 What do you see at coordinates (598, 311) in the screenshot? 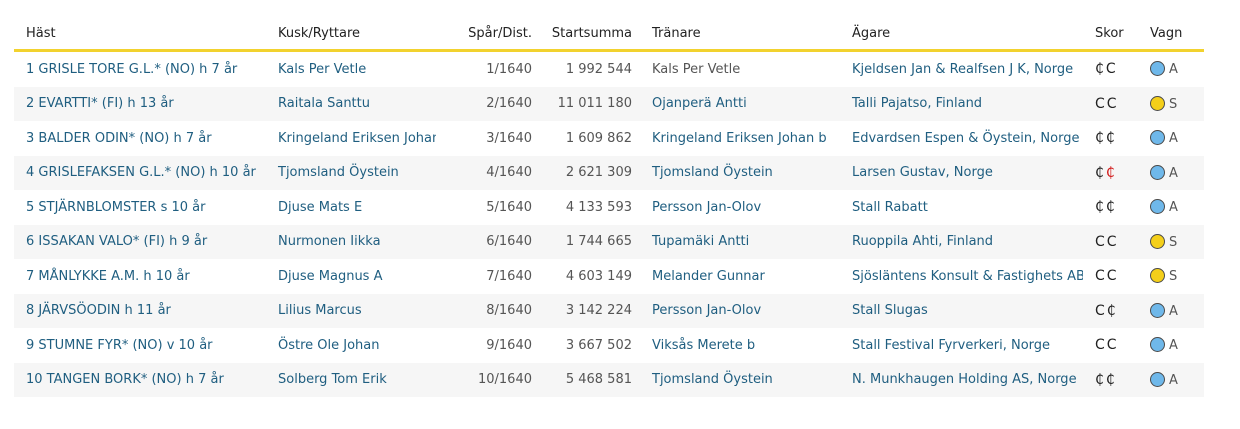
I see `start-earnings: 3 142 224` at bounding box center [598, 311].